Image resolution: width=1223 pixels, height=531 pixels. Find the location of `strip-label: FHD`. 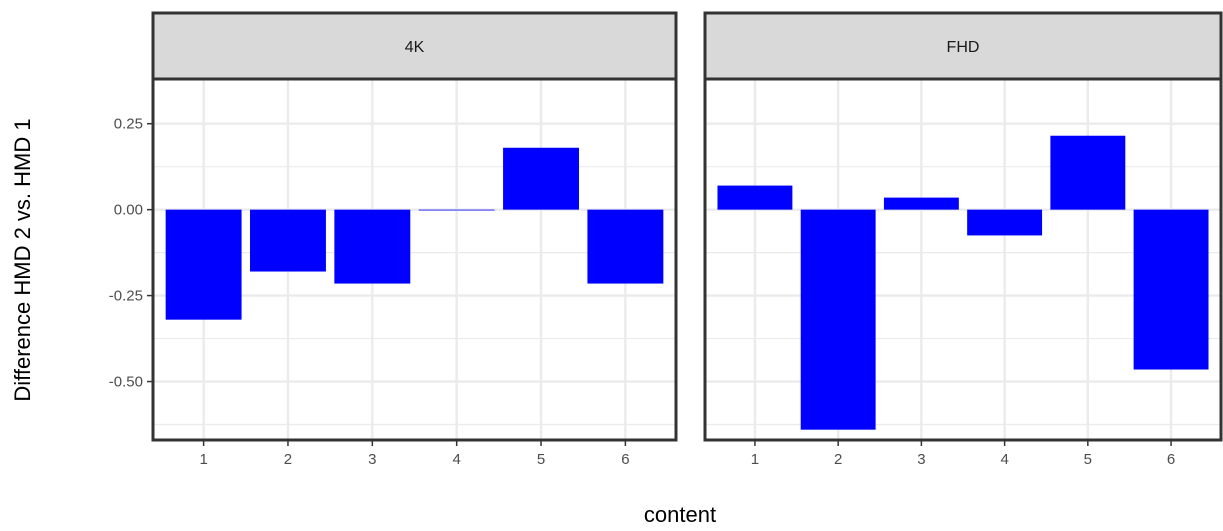

strip-label: FHD is located at coordinates (963, 47).